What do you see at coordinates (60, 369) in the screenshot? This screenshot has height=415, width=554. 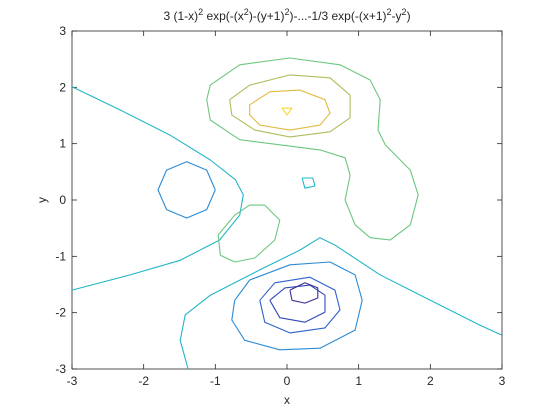 I see `y-tick-label: -3` at bounding box center [60, 369].